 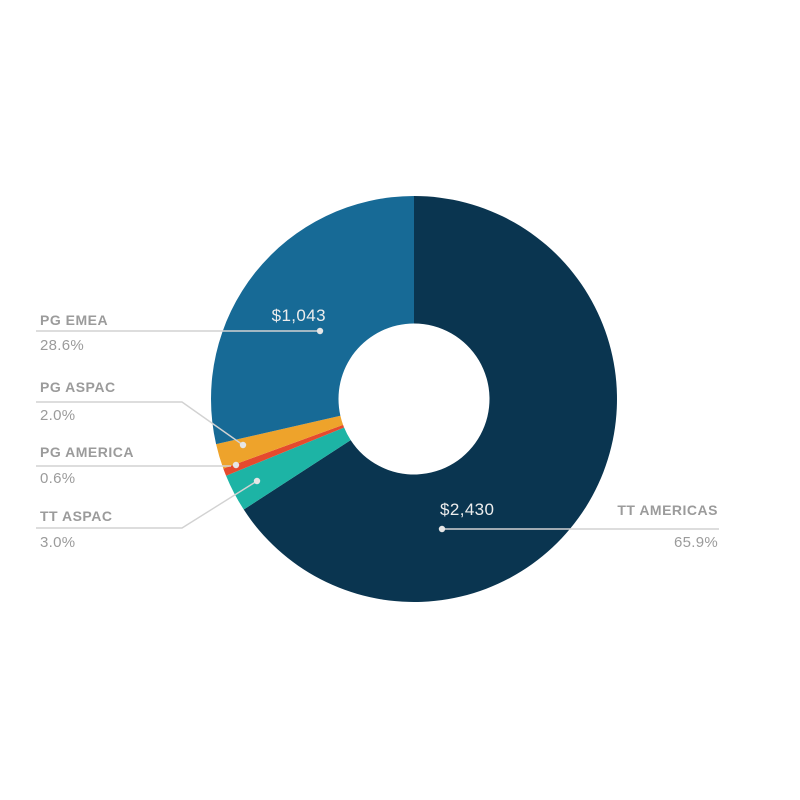 What do you see at coordinates (243, 445) in the screenshot?
I see `leader-dot-pg-aspac` at bounding box center [243, 445].